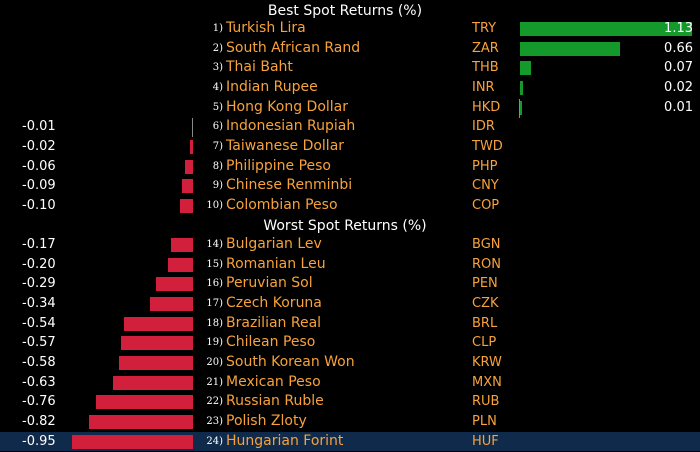 The width and height of the screenshot is (700, 452). Describe the element at coordinates (214, 244) in the screenshot. I see `rank-label: 14)` at that location.